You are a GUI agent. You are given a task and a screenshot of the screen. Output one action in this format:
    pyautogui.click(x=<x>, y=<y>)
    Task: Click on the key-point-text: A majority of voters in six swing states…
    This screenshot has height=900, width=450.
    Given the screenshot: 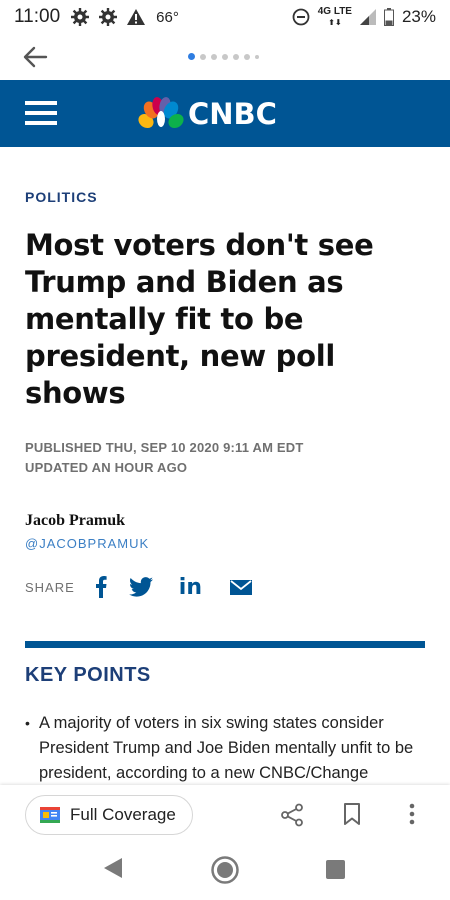 What is the action you would take?
    pyautogui.click(x=226, y=760)
    